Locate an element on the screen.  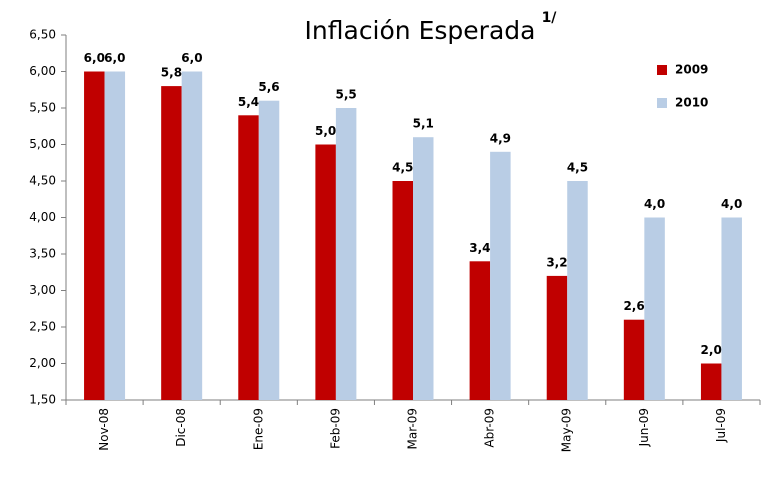
x-tick-label: Jun-09 is located at coordinates (644, 427).